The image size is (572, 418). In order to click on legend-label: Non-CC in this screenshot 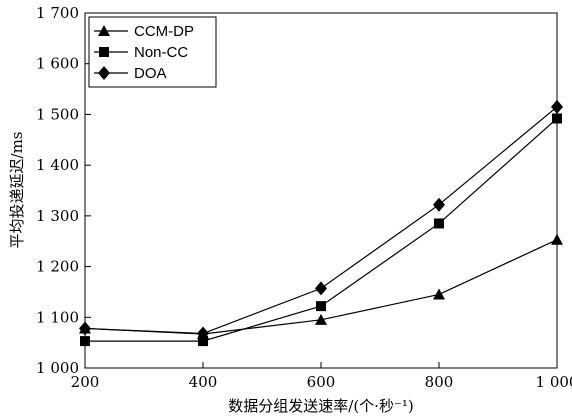, I will do `click(161, 52)`.